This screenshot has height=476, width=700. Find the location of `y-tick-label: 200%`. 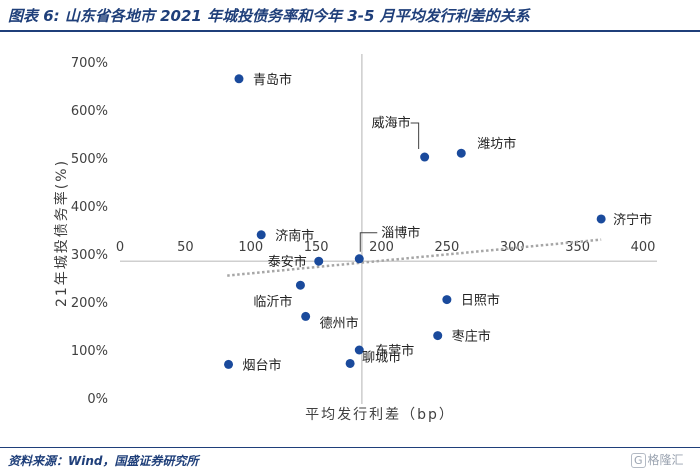

y-tick-label: 200% is located at coordinates (89, 303).